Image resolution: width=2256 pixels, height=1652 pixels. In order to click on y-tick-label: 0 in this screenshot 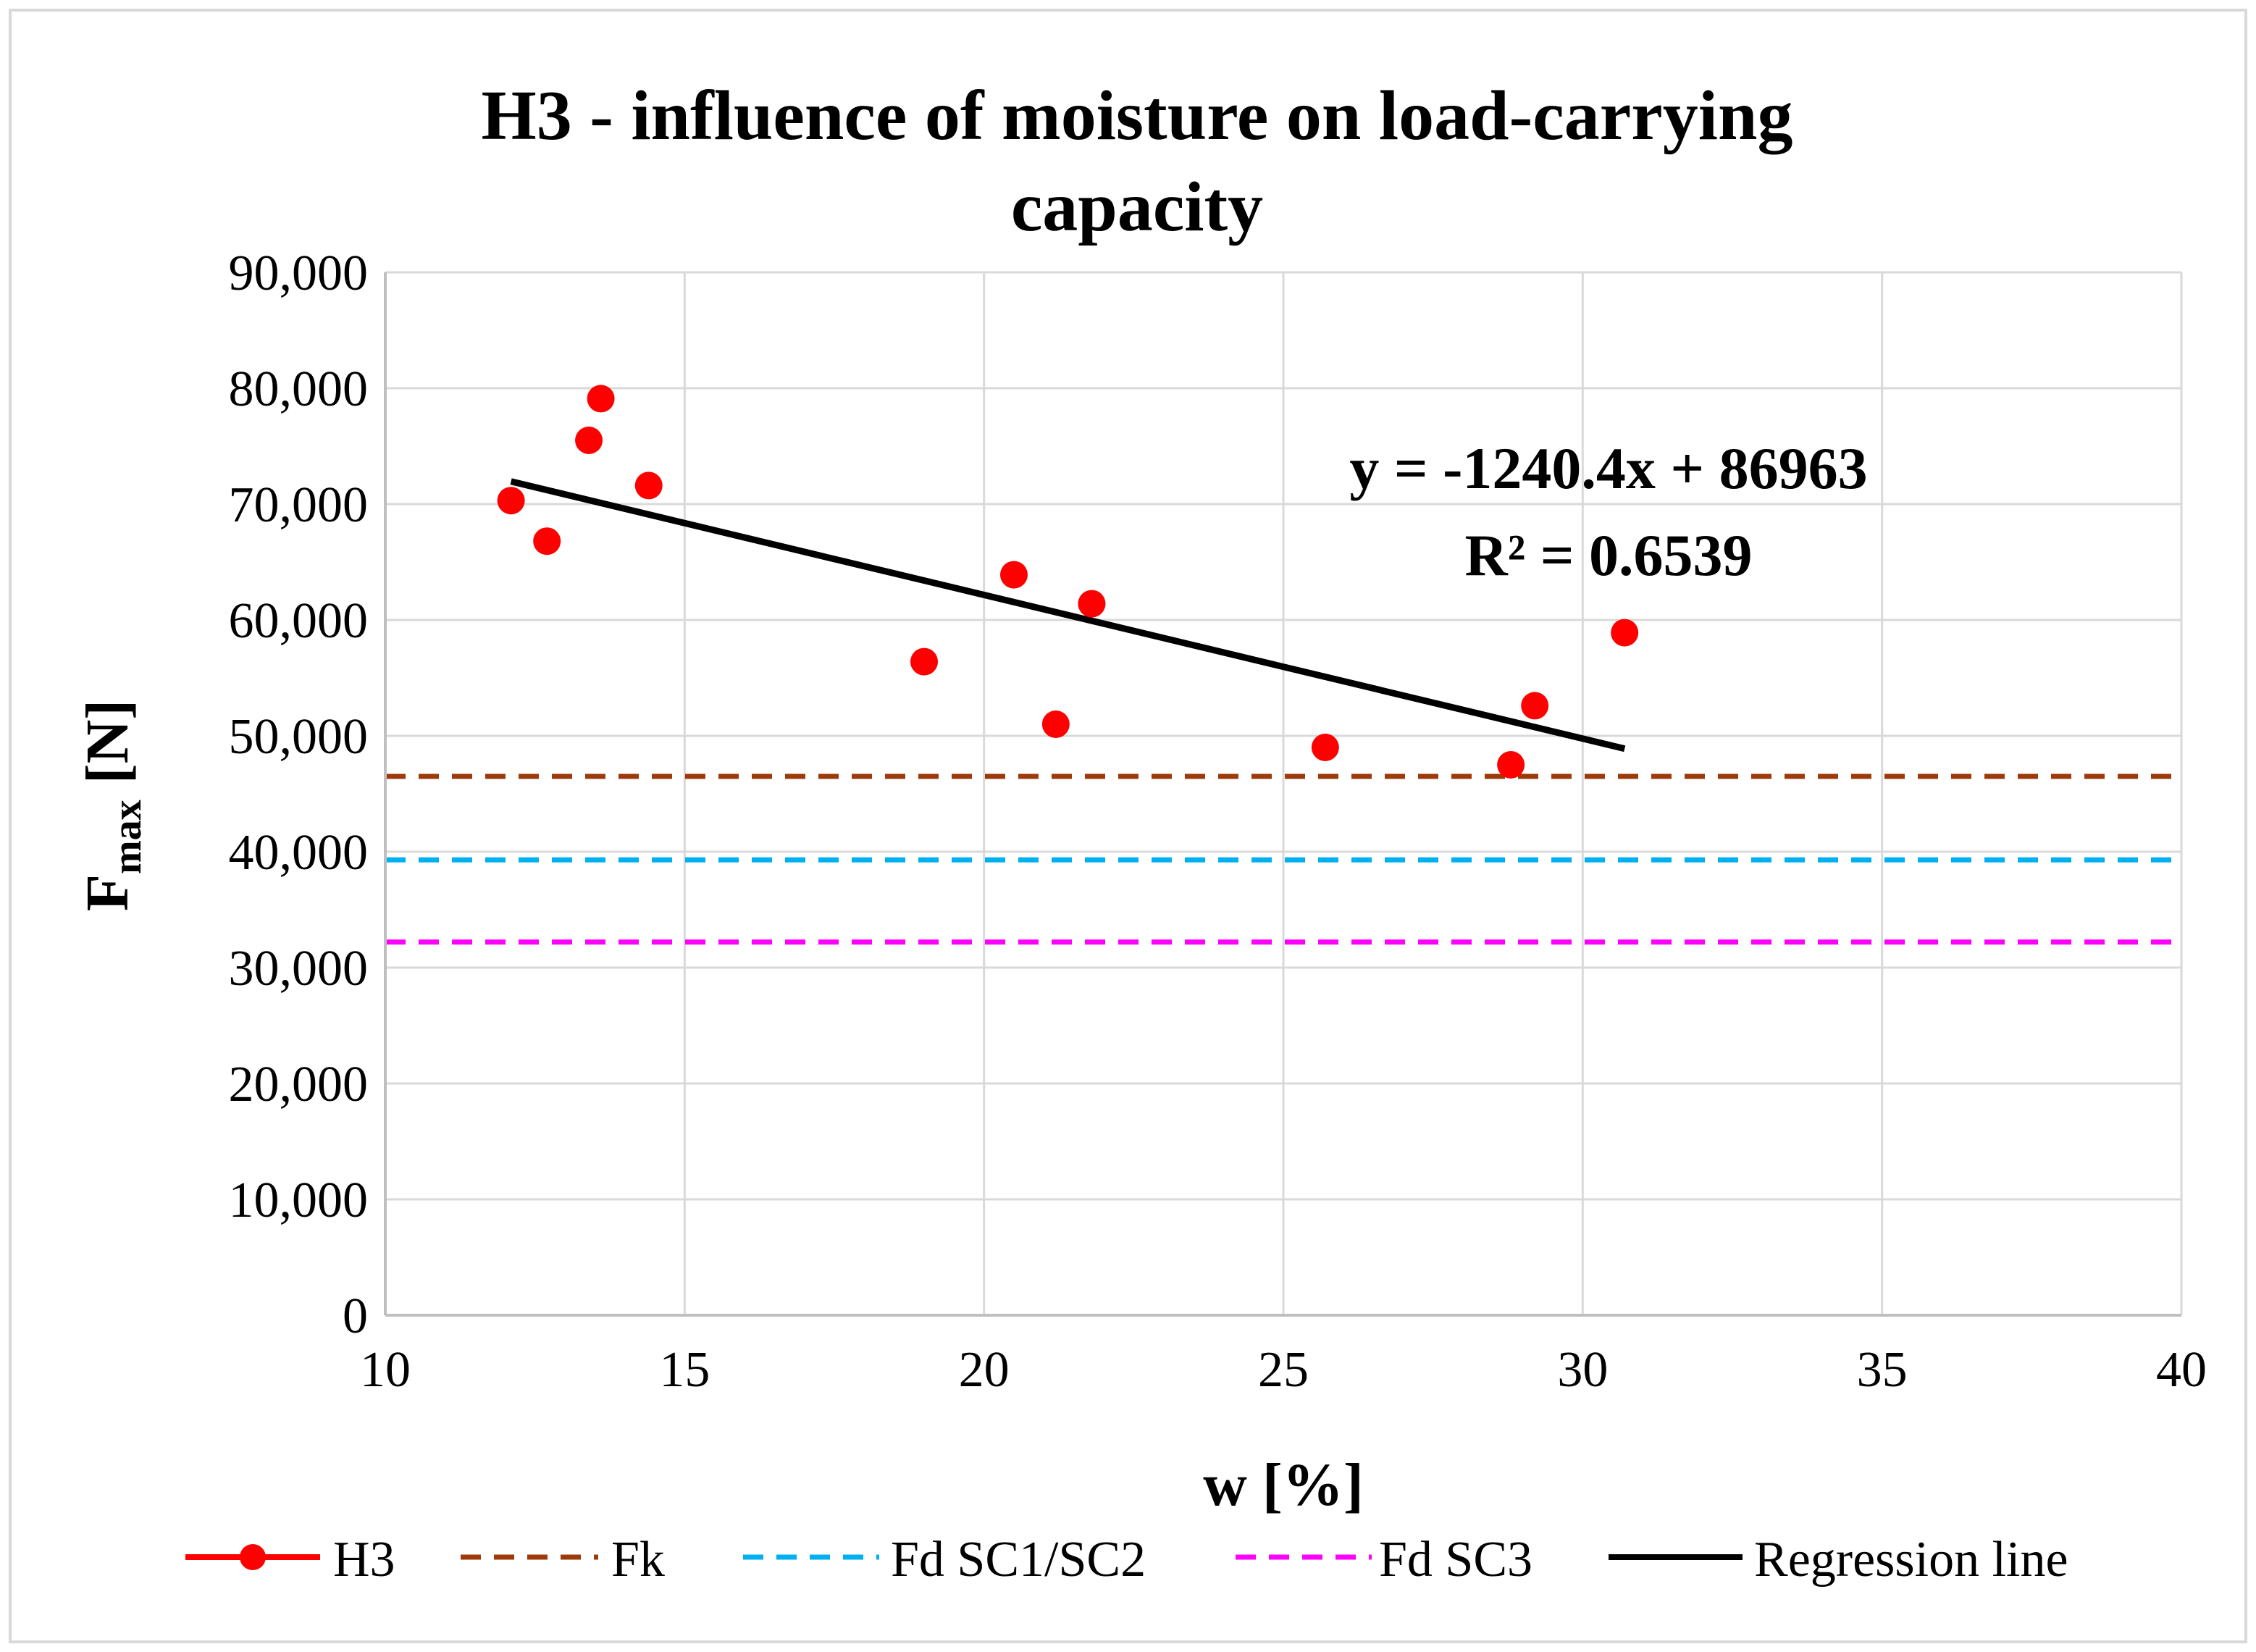, I will do `click(355, 1316)`.